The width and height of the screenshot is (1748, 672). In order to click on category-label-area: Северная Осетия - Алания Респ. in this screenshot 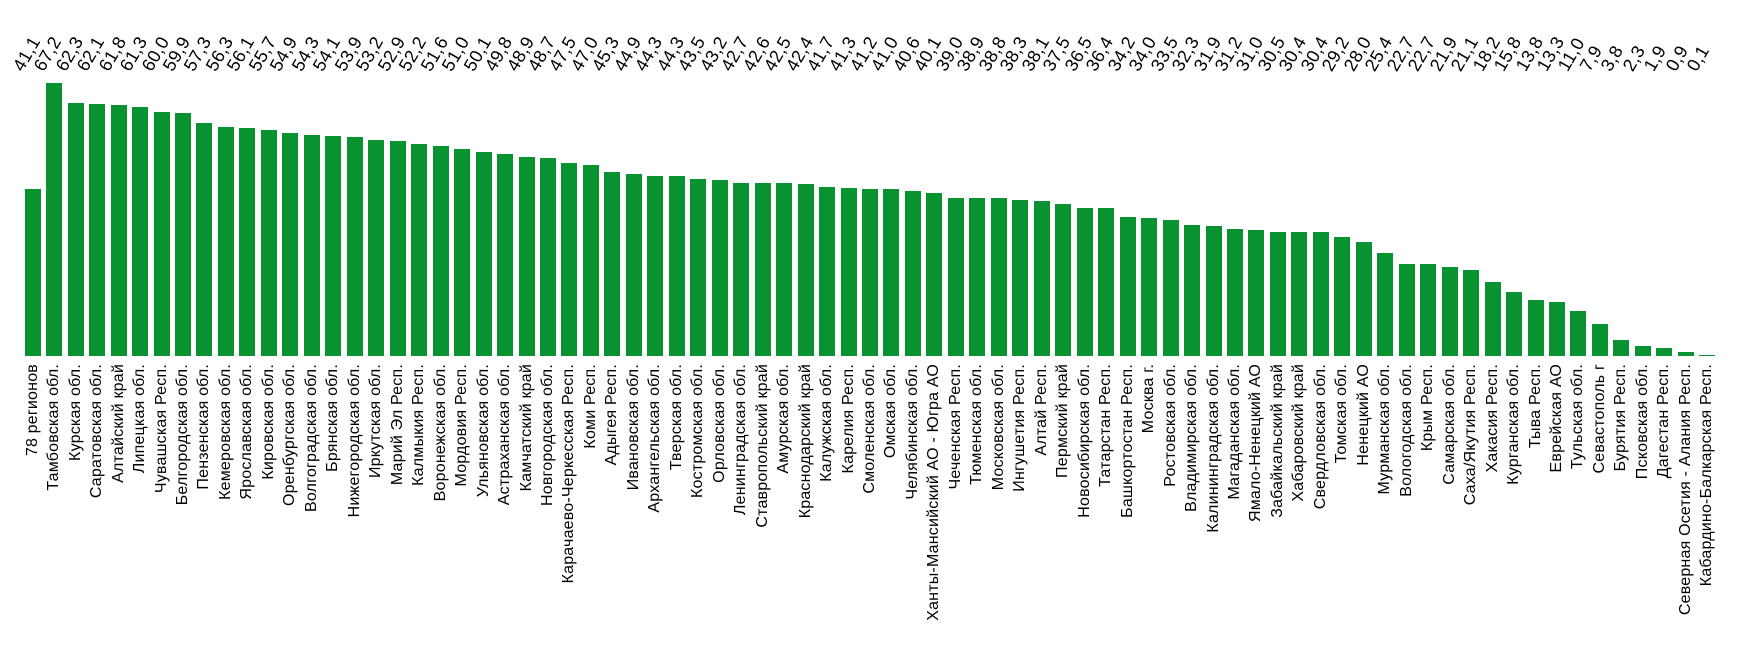, I will do `click(1685, 514)`.